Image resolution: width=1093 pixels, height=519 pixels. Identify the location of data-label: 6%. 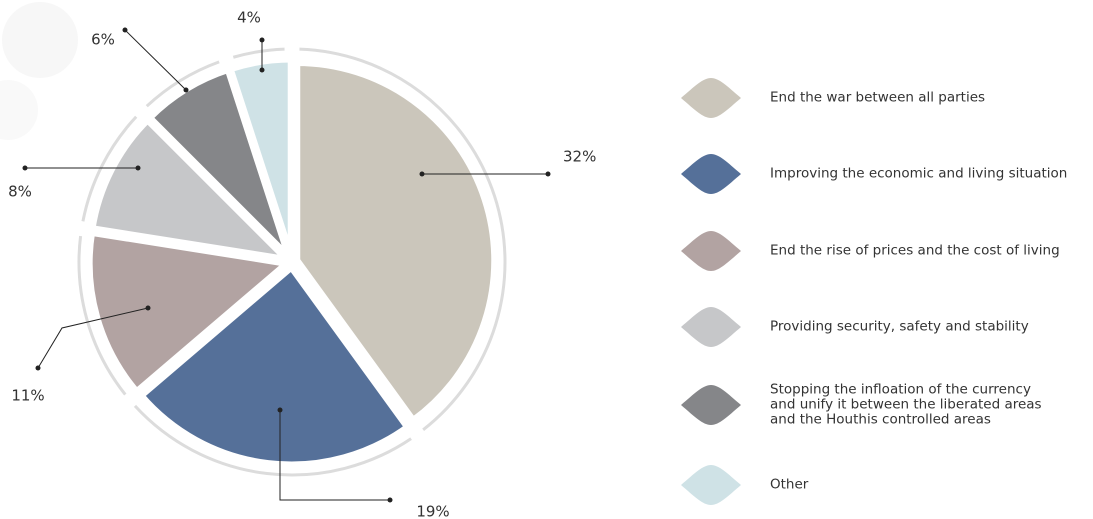
(103, 40).